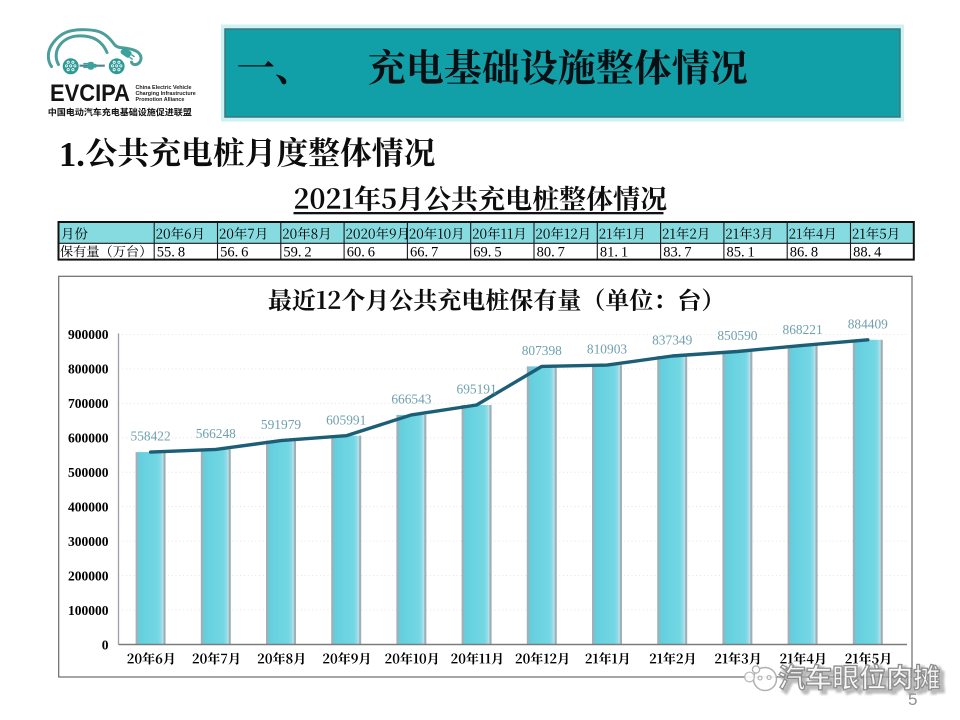 Image resolution: width=960 pixels, height=720 pixels. I want to click on svg-text: 807398, so click(542, 350).